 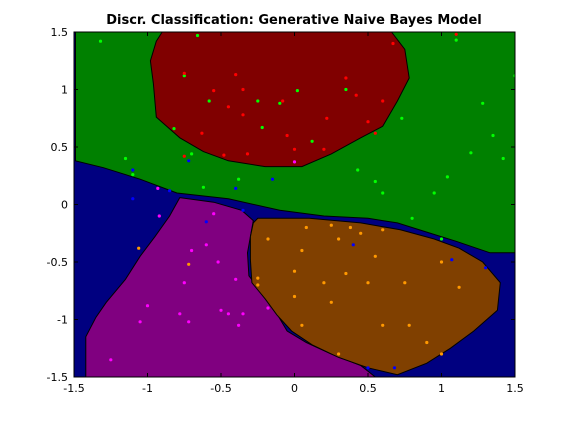 I want to click on y-tick-label: 1, so click(x=64, y=90).